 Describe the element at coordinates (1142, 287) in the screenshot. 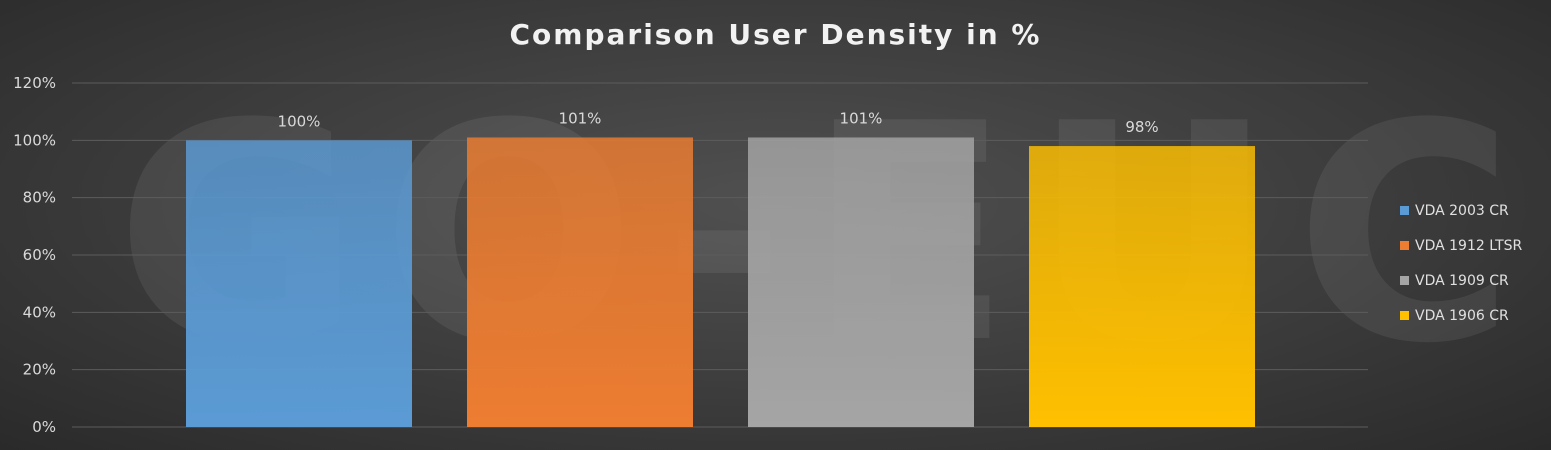

I see `bar-vda-1906-cr` at that location.